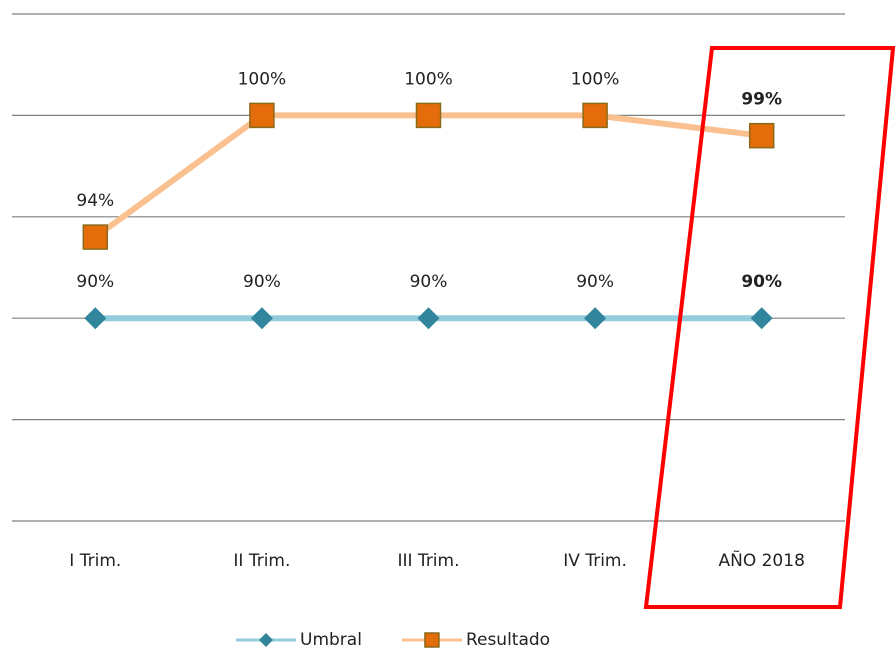 The height and width of the screenshot is (650, 896). Describe the element at coordinates (261, 561) in the screenshot. I see `x-tick-label: II Trim.` at that location.